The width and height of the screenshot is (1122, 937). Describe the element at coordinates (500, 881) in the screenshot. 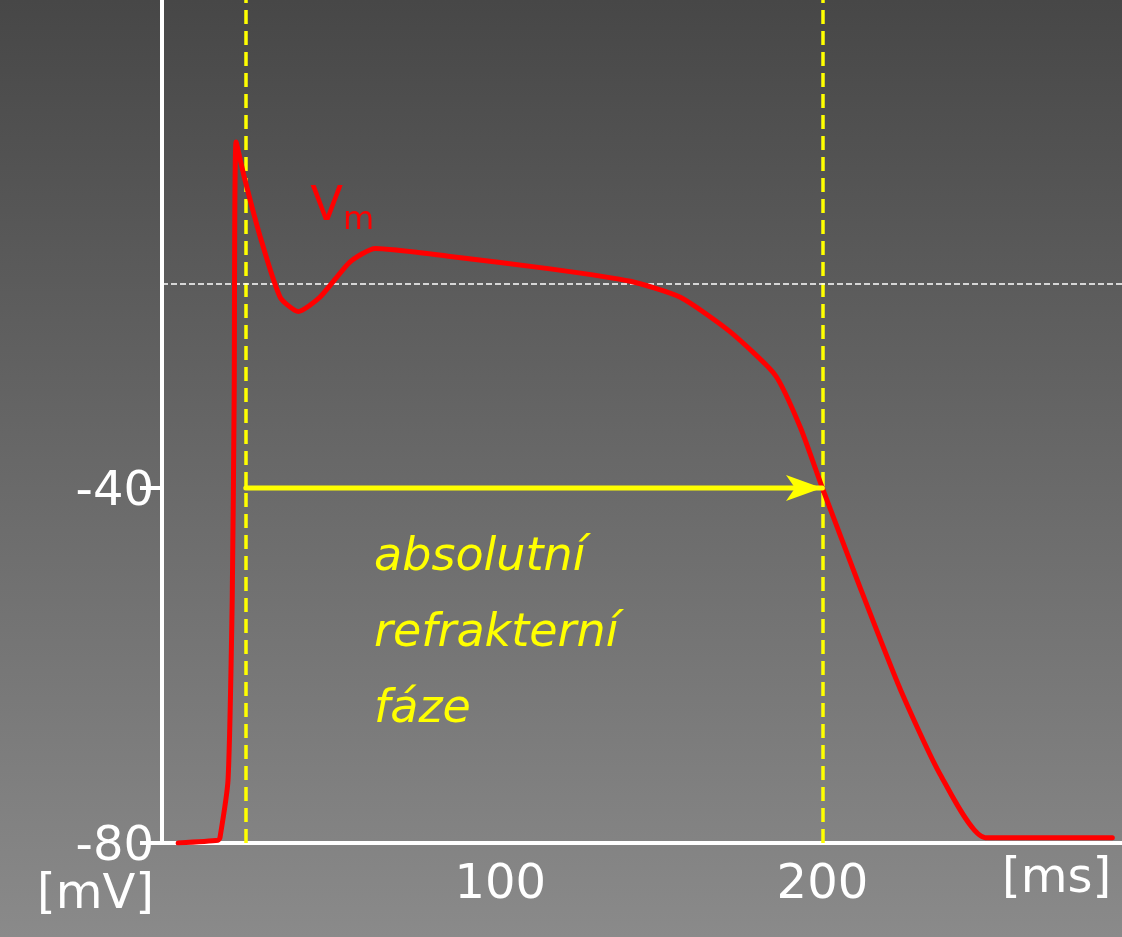

I see `x-tick-label: 100` at that location.